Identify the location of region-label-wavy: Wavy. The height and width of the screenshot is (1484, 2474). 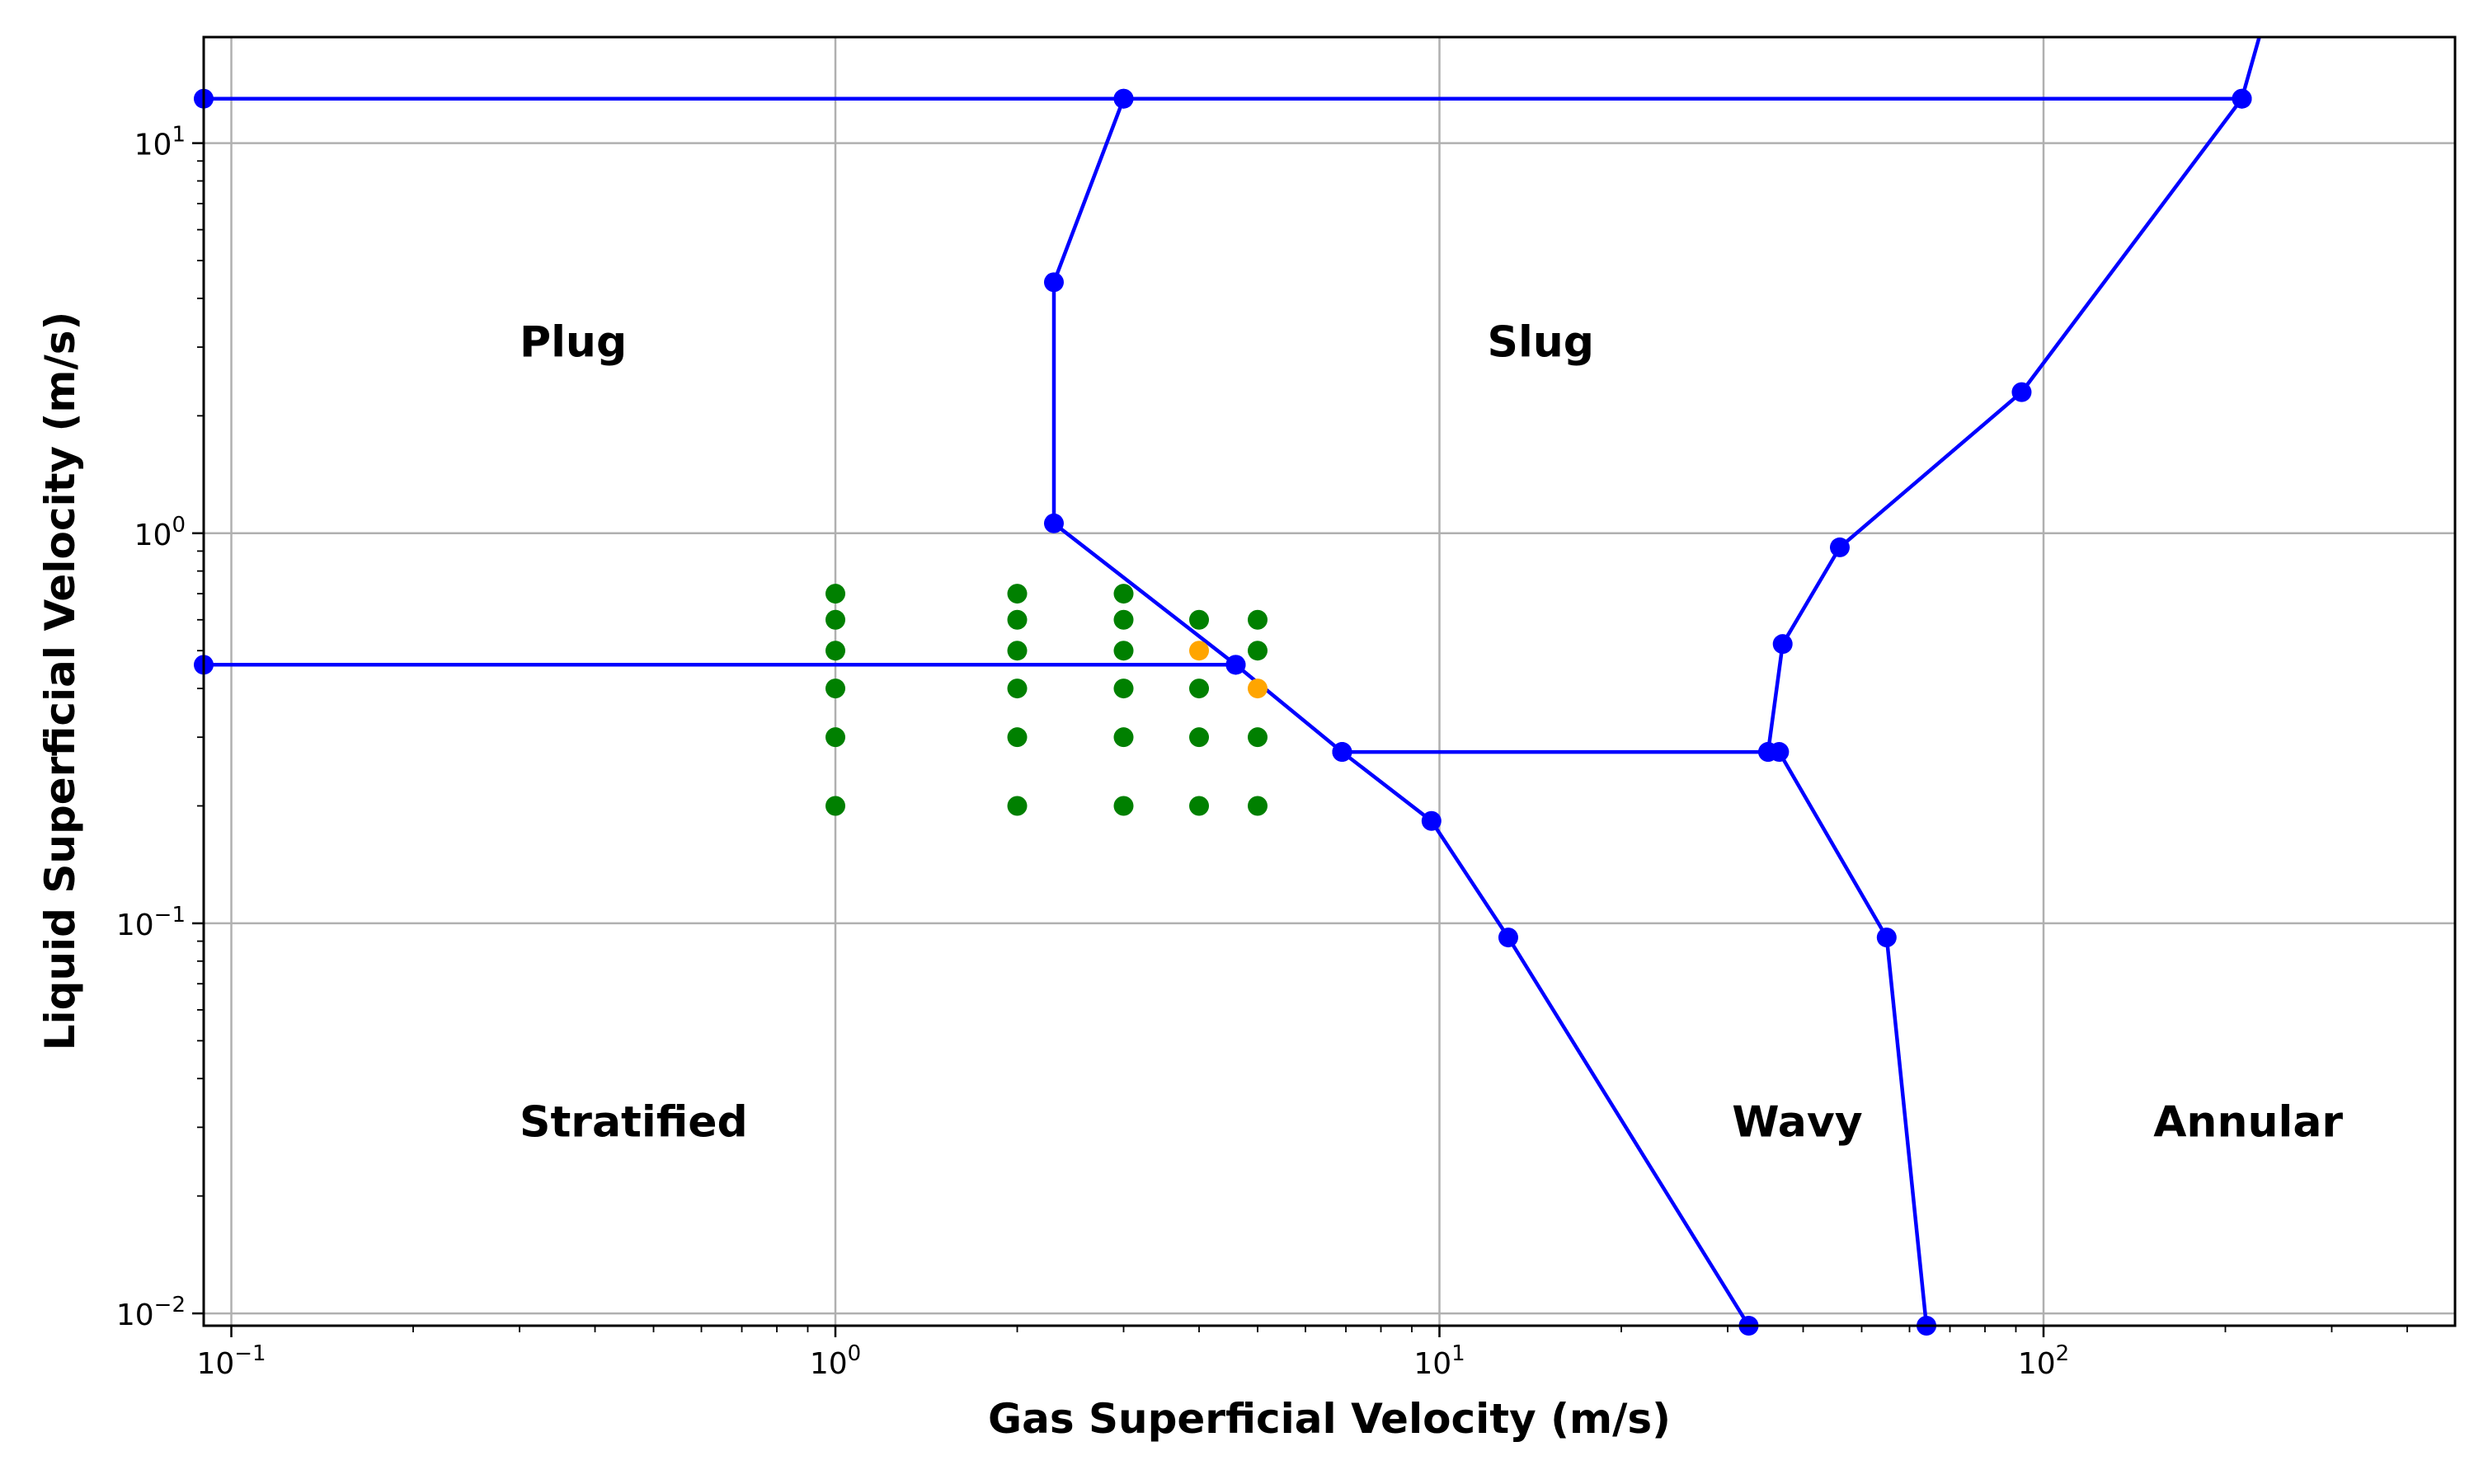
(1797, 1123).